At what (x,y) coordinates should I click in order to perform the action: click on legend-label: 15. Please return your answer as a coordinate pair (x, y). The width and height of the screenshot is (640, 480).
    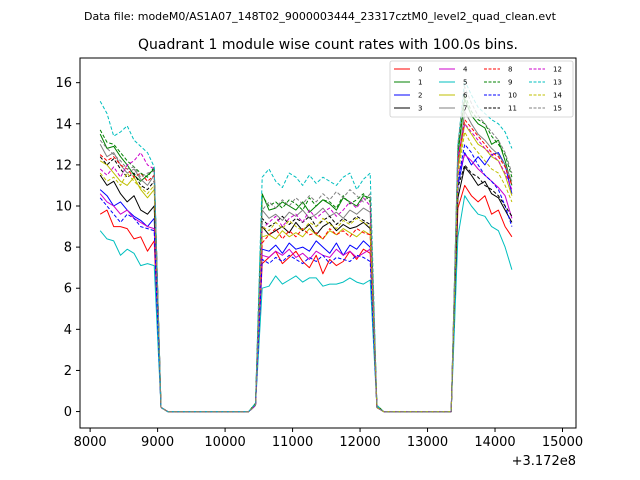
    Looking at the image, I should click on (557, 109).